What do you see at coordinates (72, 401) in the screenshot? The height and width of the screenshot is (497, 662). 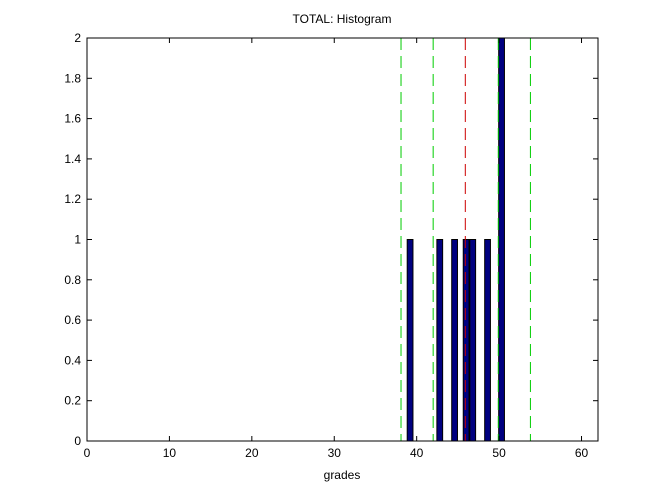 I see `y-tick-label: 0.2` at bounding box center [72, 401].